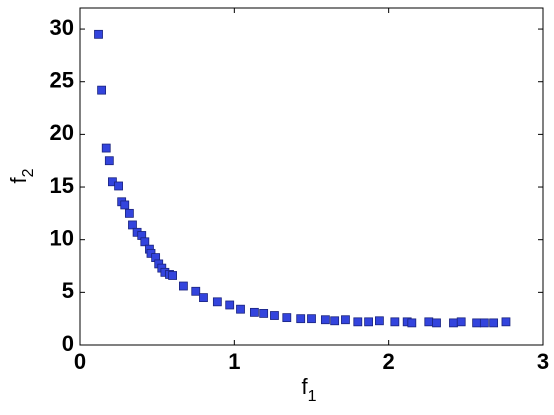  Describe the element at coordinates (80, 361) in the screenshot. I see `x-tick-label: 0` at that location.